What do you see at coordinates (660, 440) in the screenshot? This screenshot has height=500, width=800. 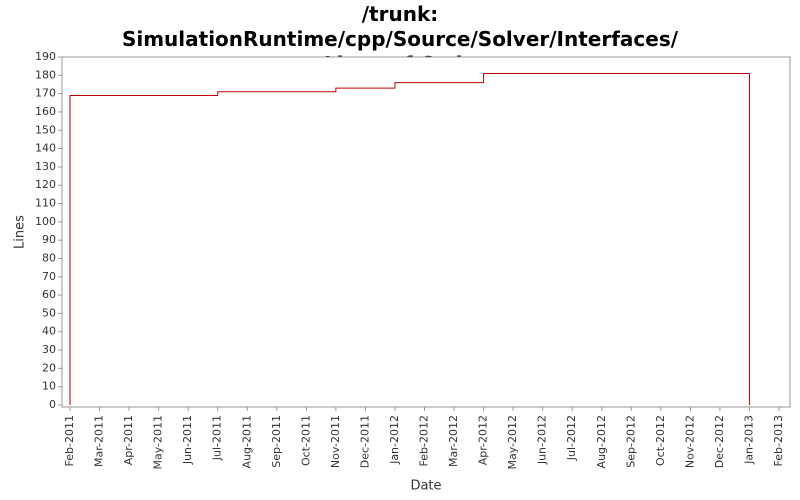 I see `x-tick-label: Oct-2012` at bounding box center [660, 440].